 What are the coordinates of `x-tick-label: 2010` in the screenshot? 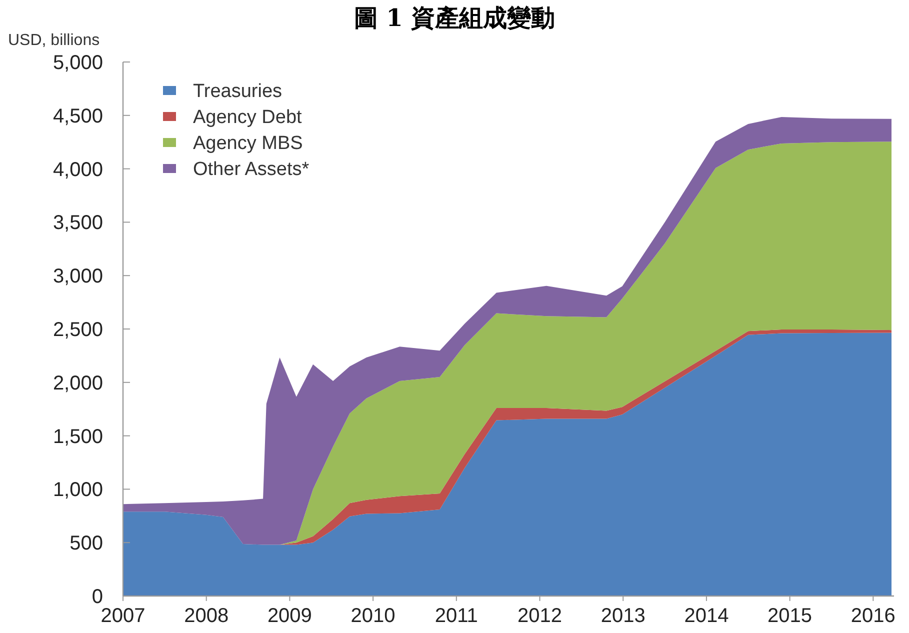 It's located at (373, 616).